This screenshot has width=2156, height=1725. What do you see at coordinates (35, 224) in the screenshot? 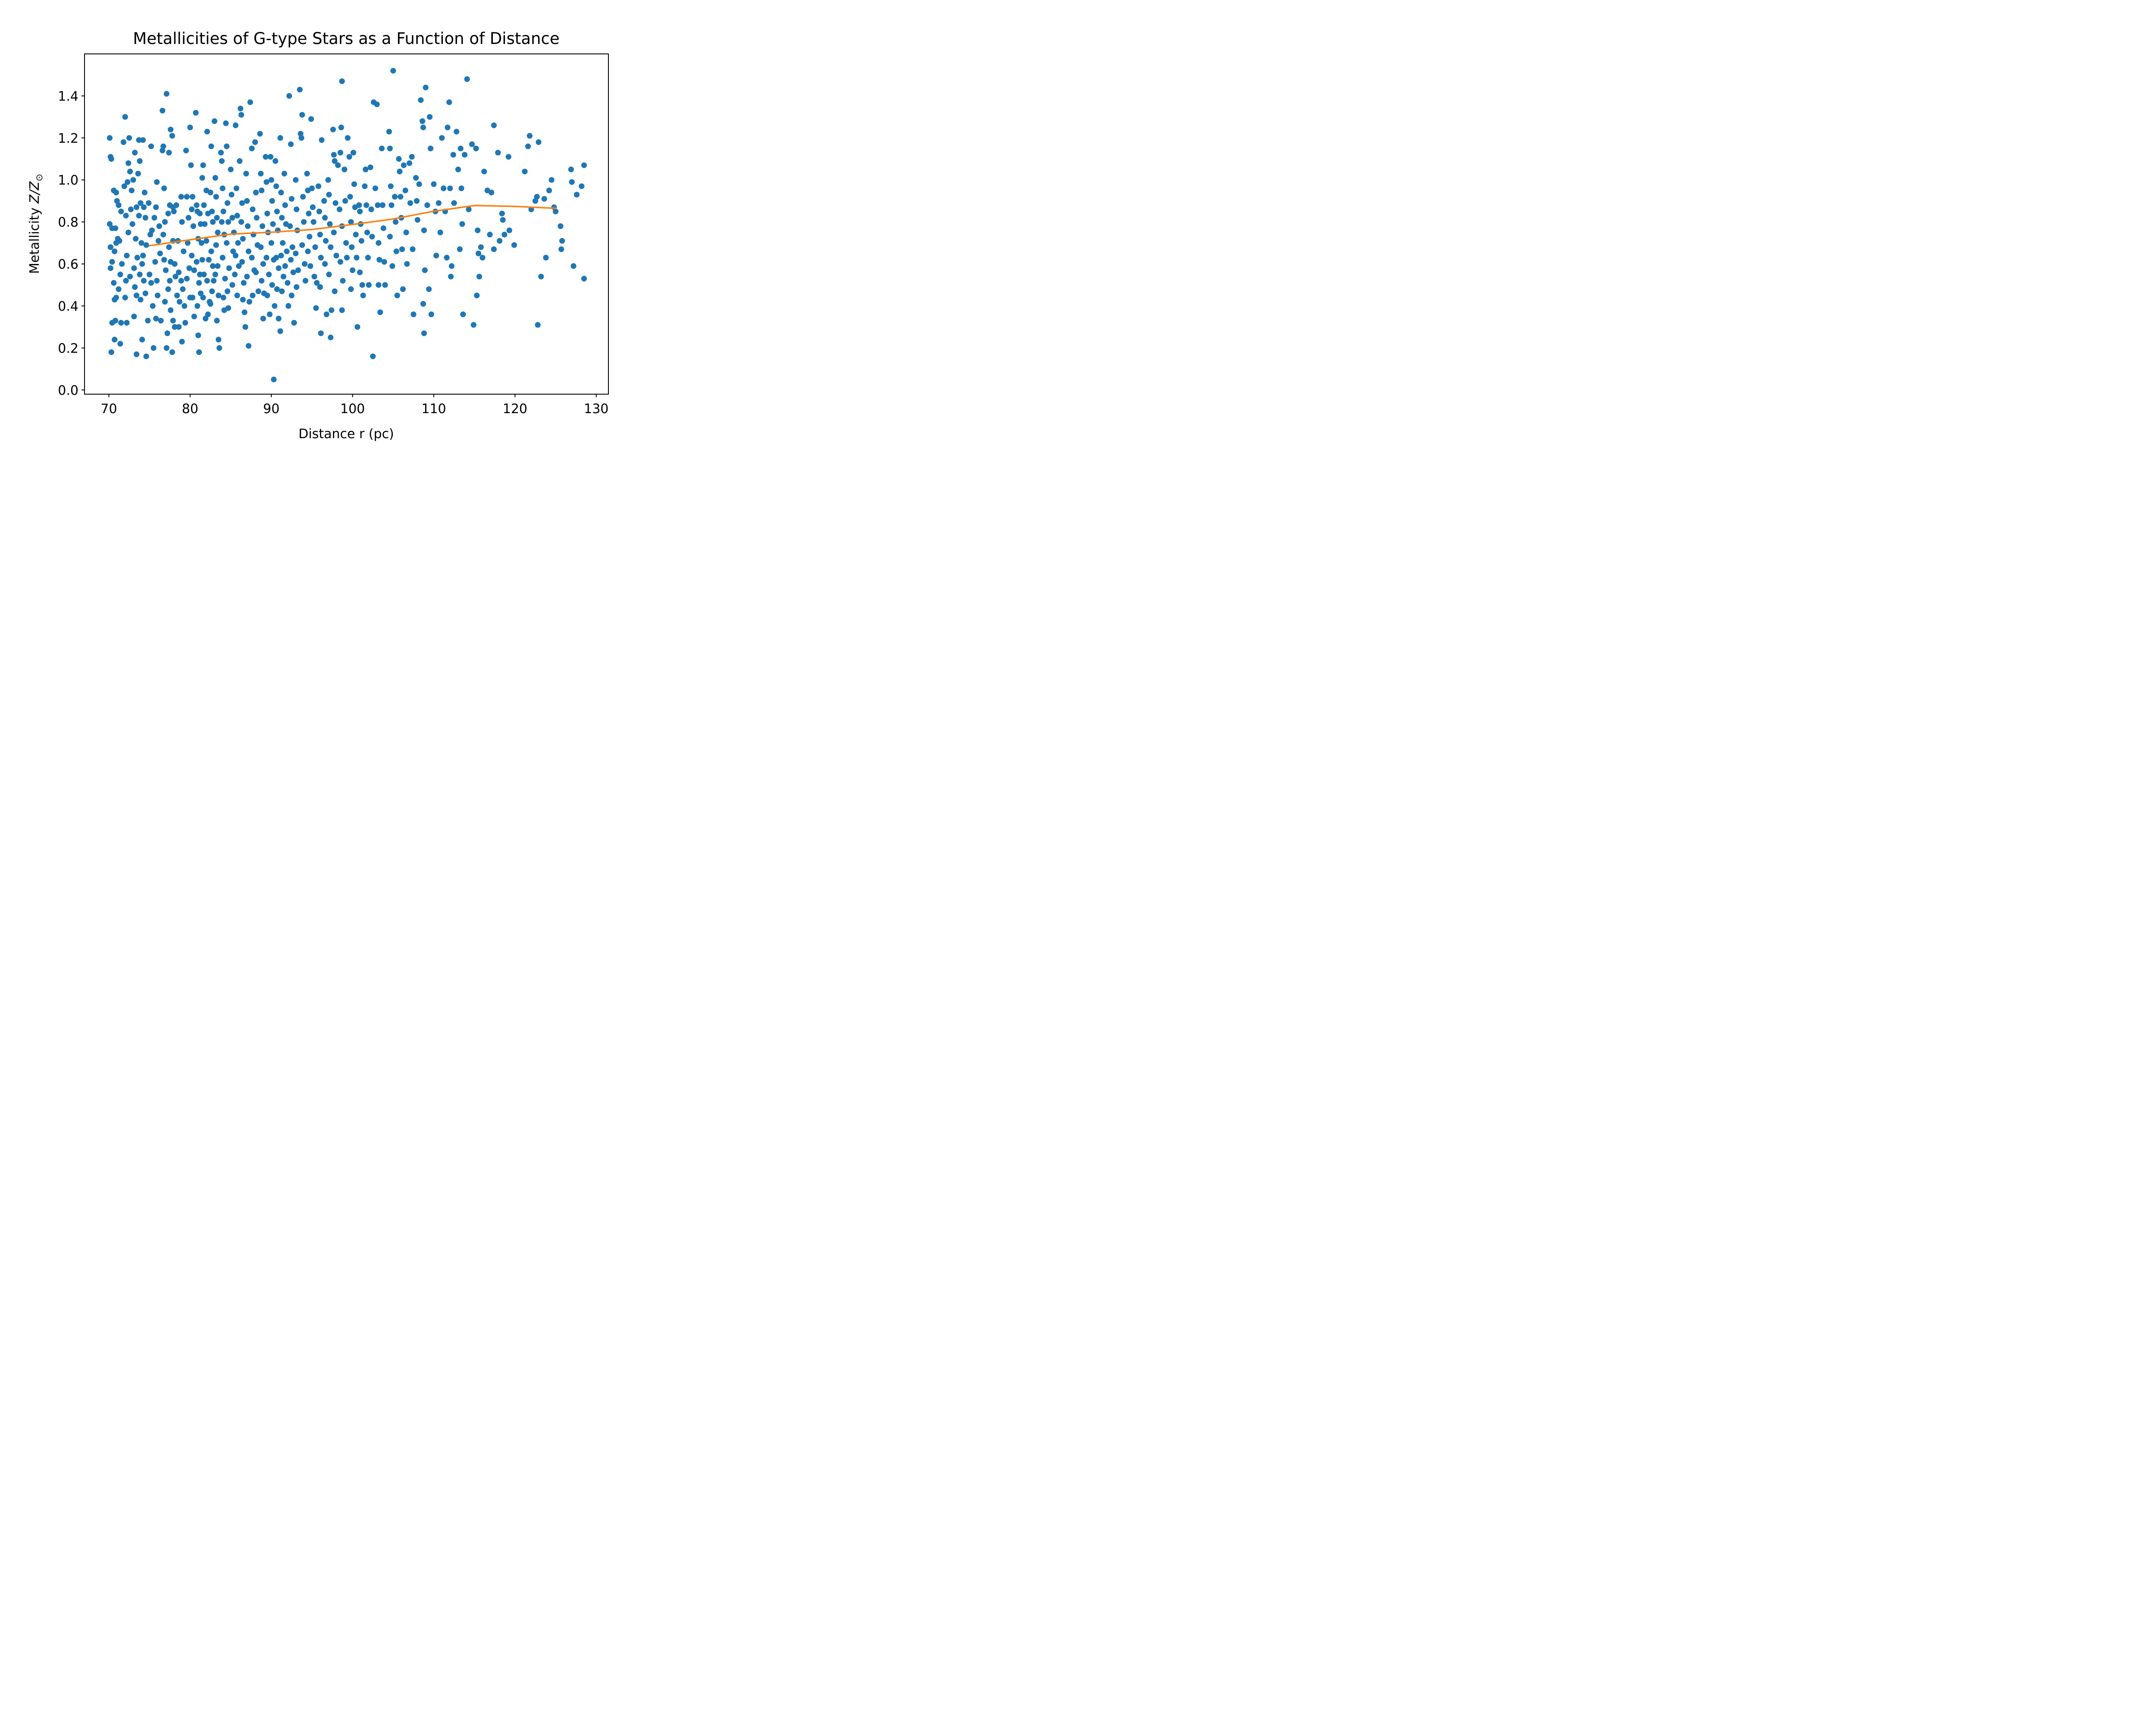
I see `y-axis-label: Metallicity Z/Z⊙` at bounding box center [35, 224].